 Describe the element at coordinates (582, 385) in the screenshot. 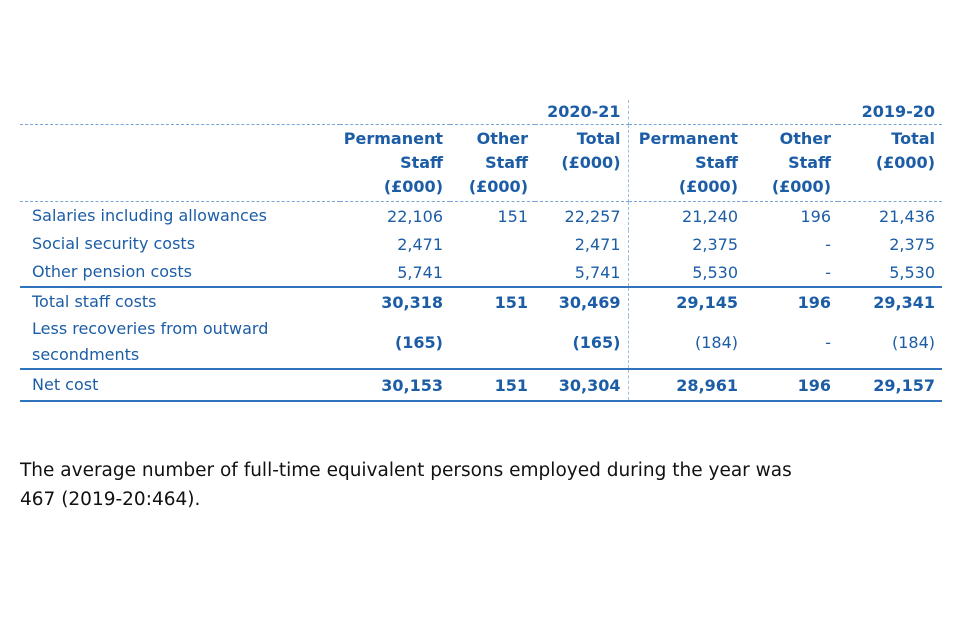

I see `cell-value: 30,304` at that location.